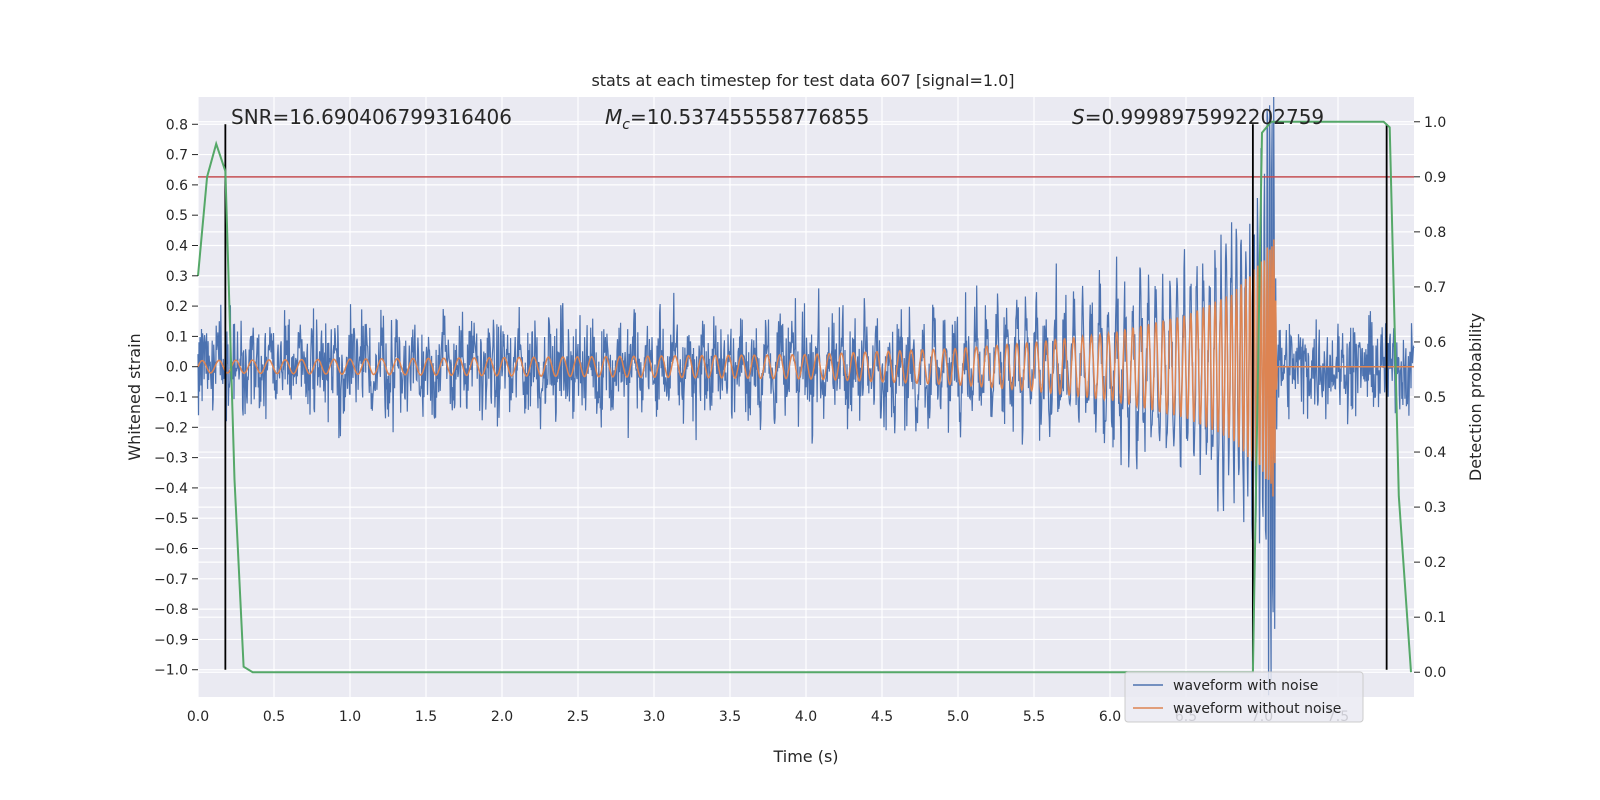  I want to click on y2-tick-label: 0.6, so click(1435, 343).